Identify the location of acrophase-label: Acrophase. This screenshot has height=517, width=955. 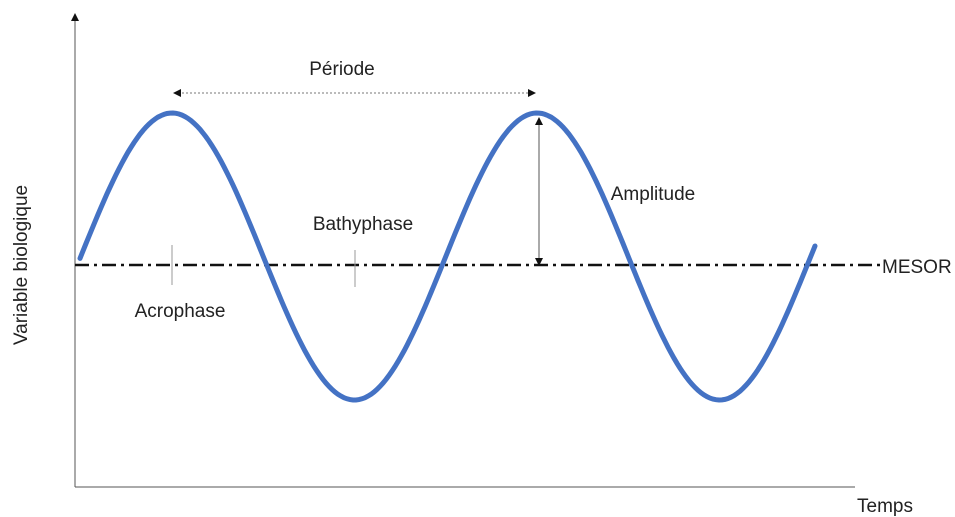
(180, 311).